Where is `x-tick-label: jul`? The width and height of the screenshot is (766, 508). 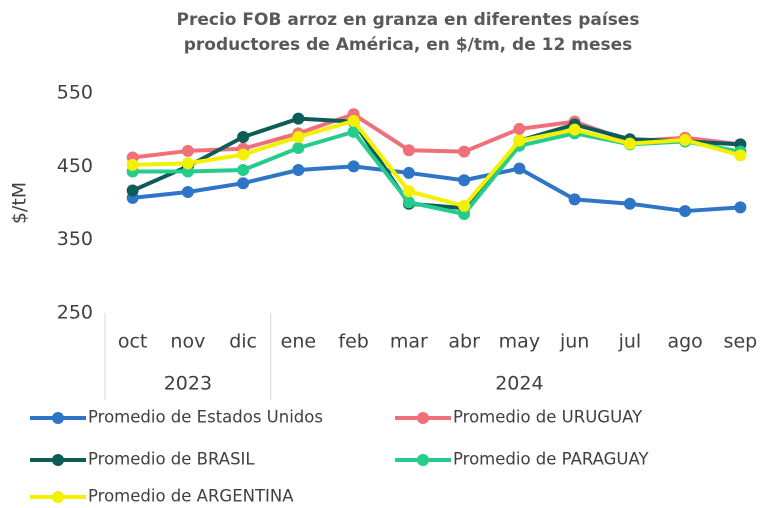
x-tick-label: jul is located at coordinates (630, 342).